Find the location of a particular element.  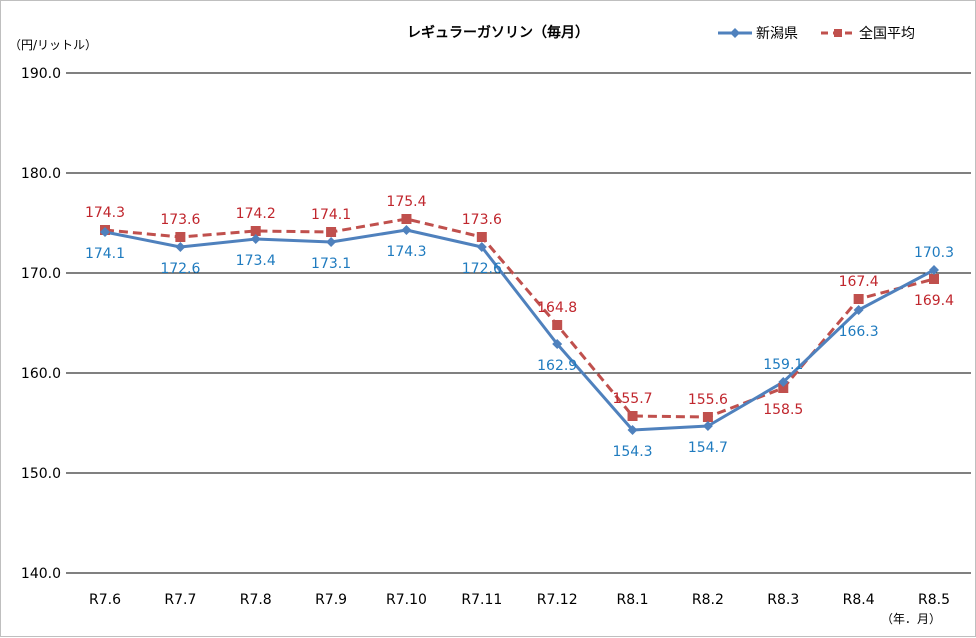

legend-label: 新潟県 is located at coordinates (777, 34).